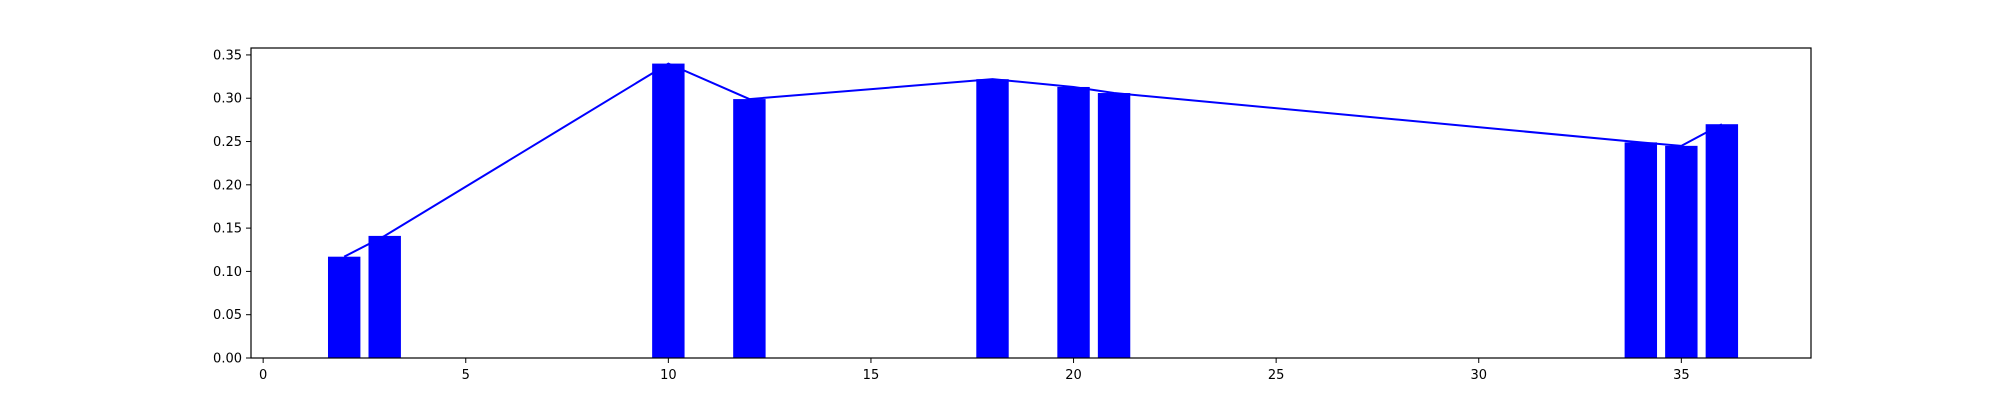  What do you see at coordinates (466, 375) in the screenshot?
I see `x-tick-label: 5` at bounding box center [466, 375].